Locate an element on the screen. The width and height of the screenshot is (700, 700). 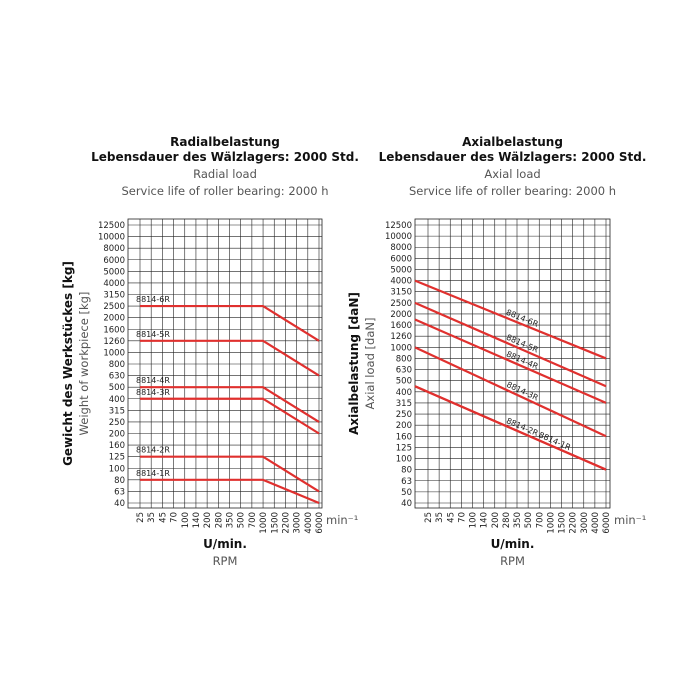
series-label: 8814-6R is located at coordinates (153, 299).